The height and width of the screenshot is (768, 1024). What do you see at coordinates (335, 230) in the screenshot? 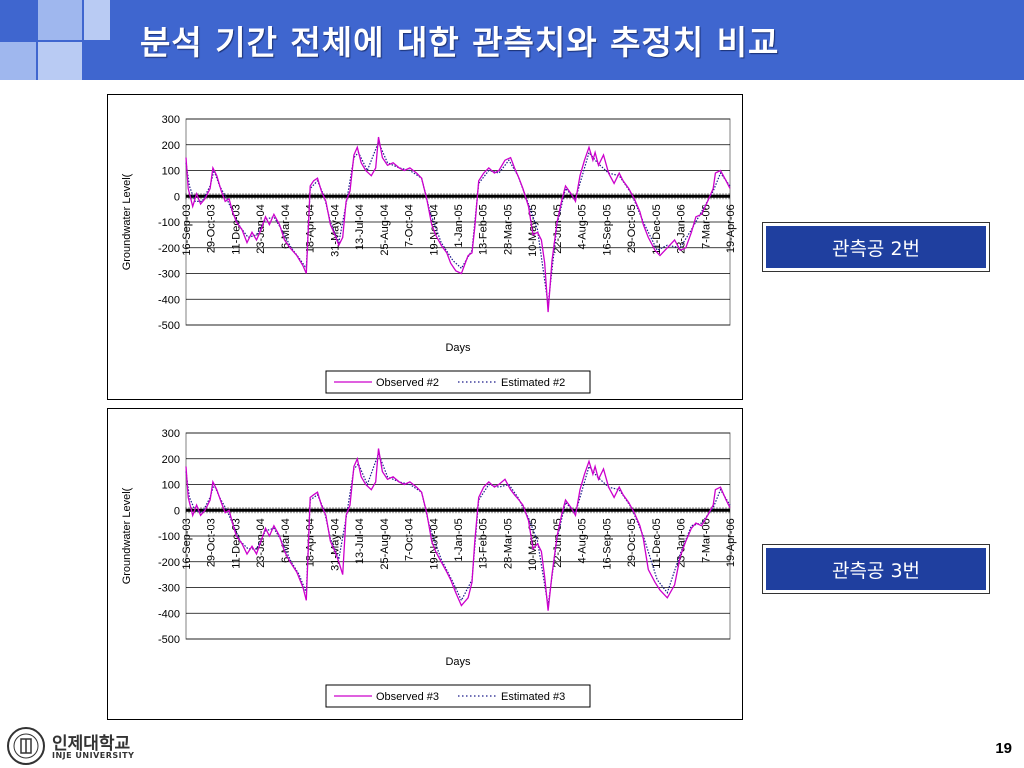
I see `x-tick-label: 31-May-04` at bounding box center [335, 230].